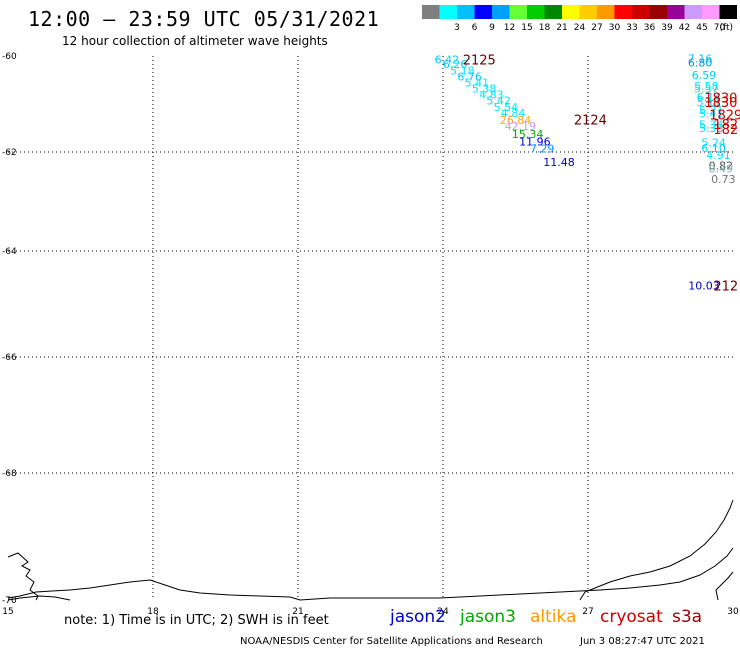  What do you see at coordinates (418, 617) in the screenshot?
I see `legend-jason2: jason2` at bounding box center [418, 617].